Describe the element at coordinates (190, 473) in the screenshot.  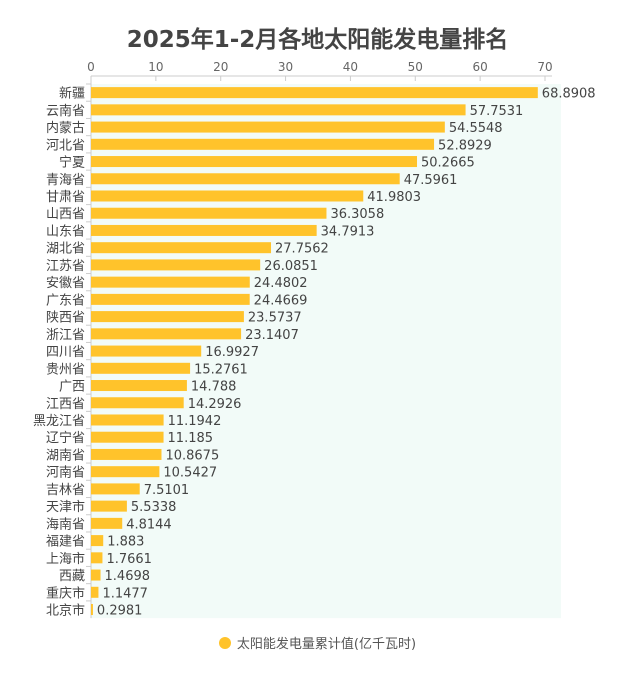
I see `data-label: 10.5427` at that location.